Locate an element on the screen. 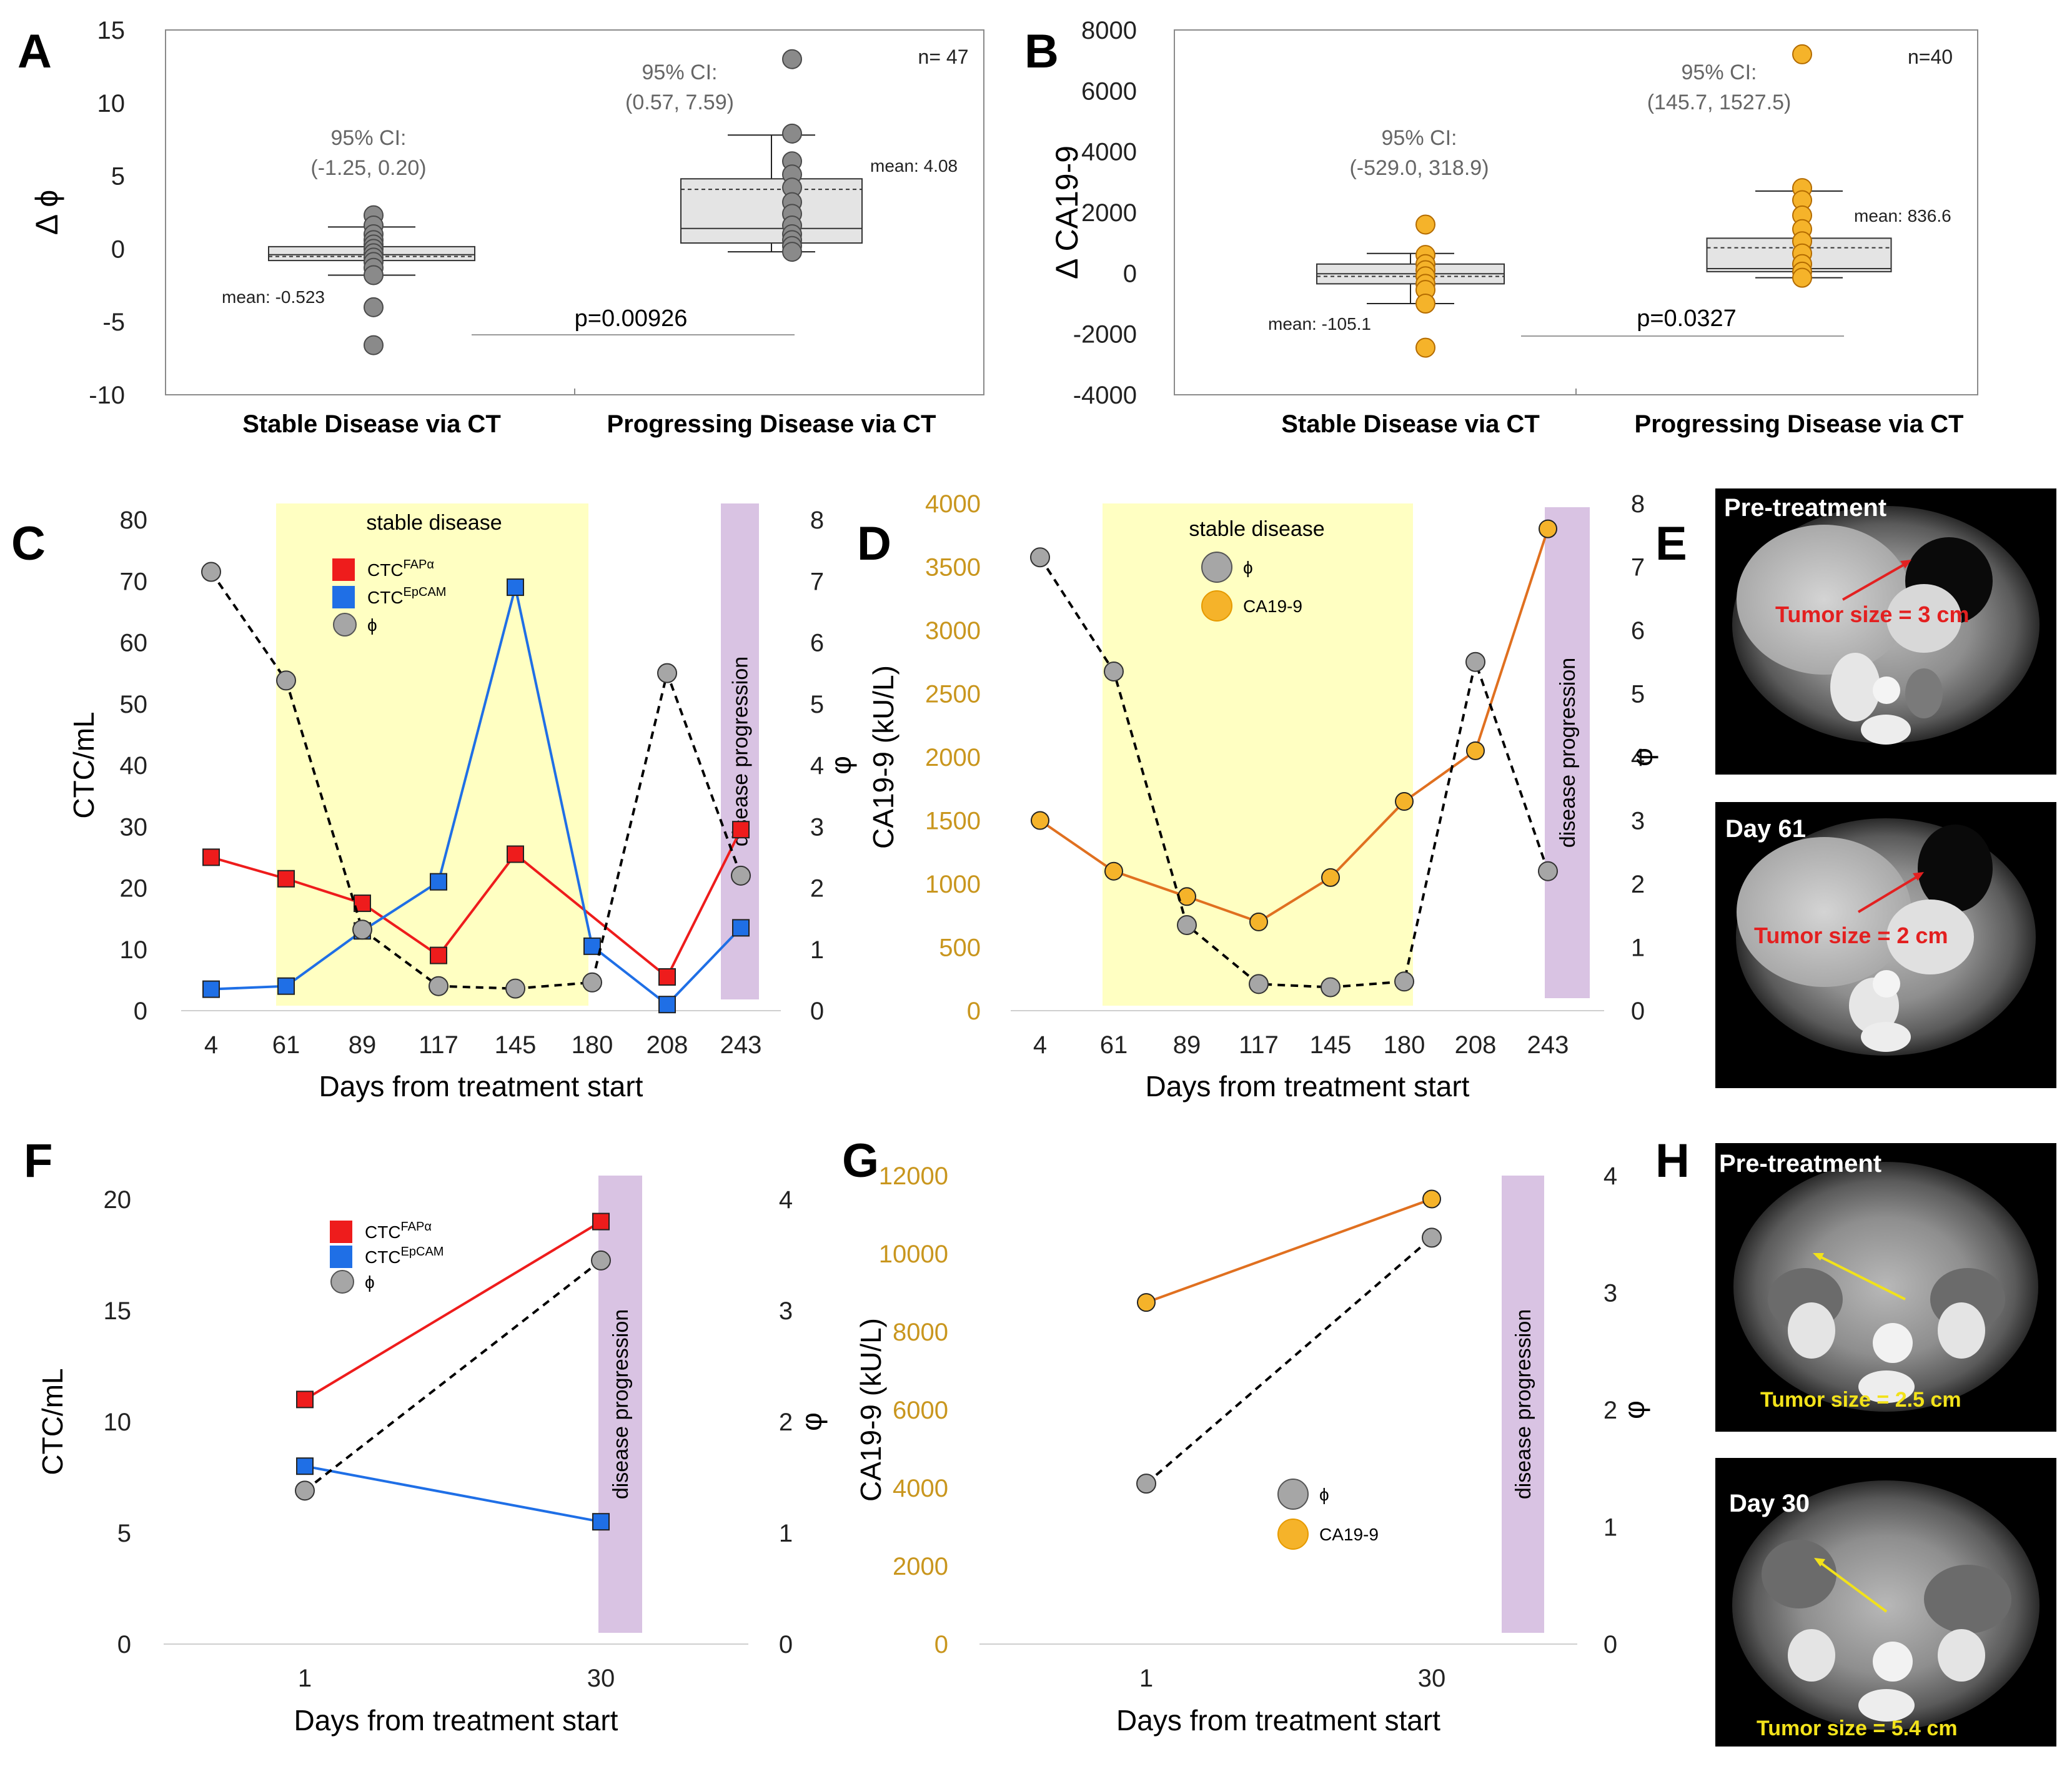 The width and height of the screenshot is (2072, 1769). y2-tick-label: 0 is located at coordinates (786, 1644).